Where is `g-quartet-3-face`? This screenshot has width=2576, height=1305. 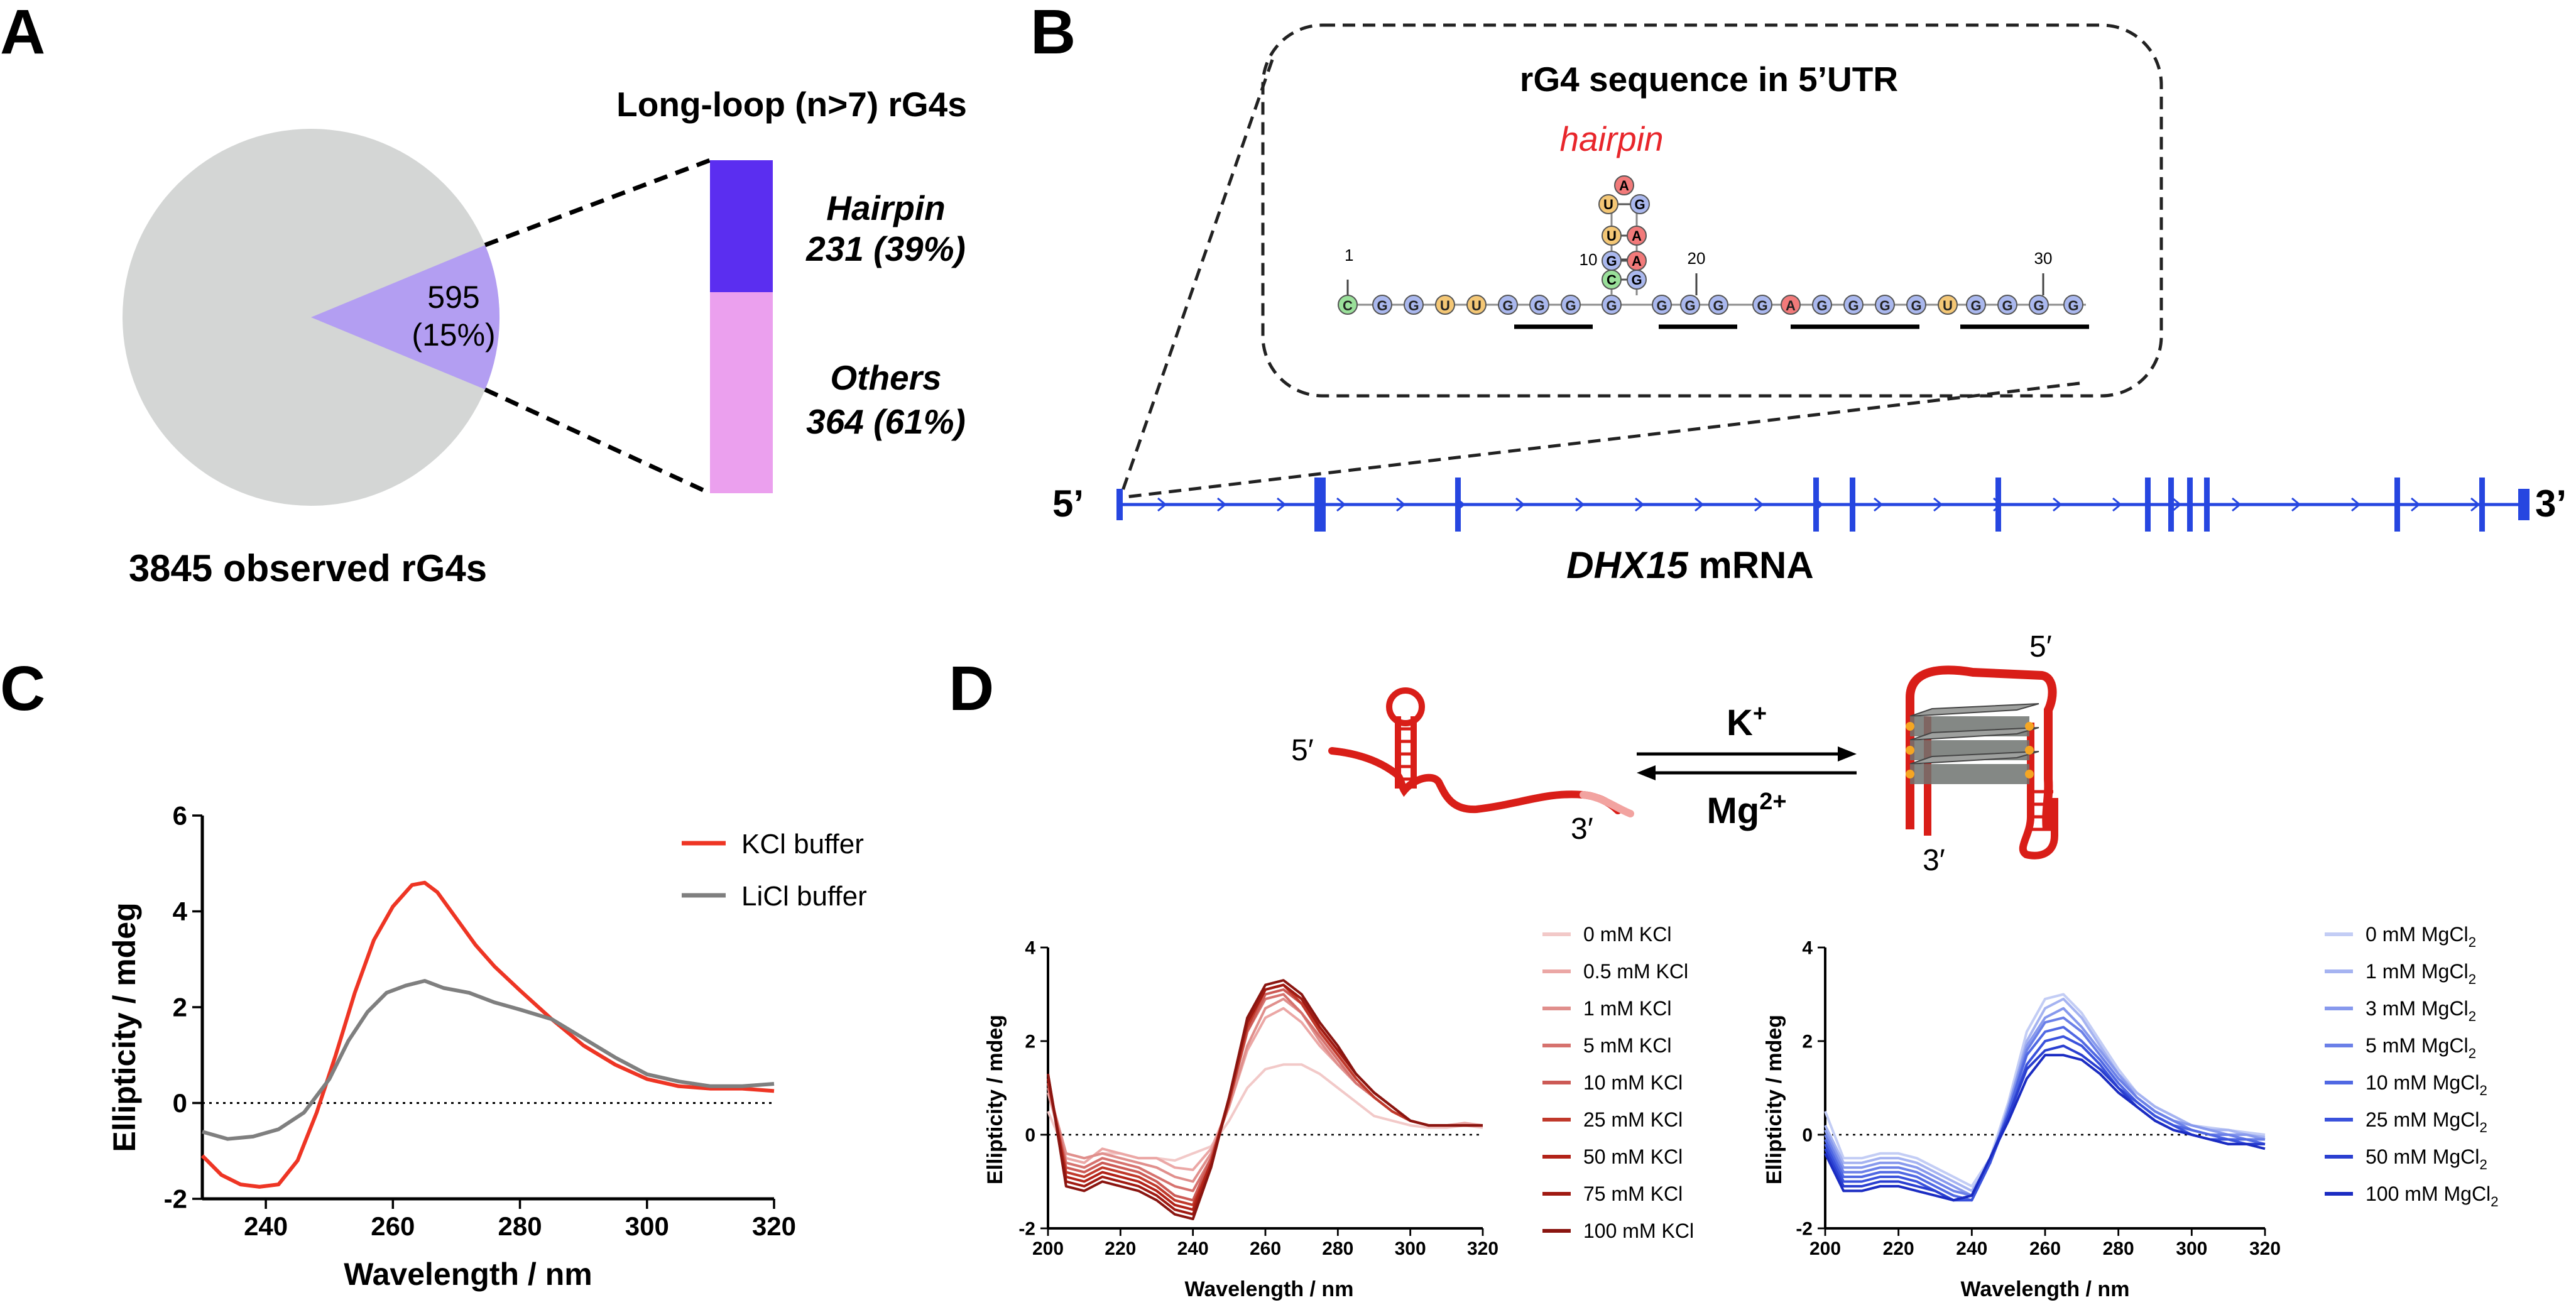
g-quartet-3-face is located at coordinates (1970, 774).